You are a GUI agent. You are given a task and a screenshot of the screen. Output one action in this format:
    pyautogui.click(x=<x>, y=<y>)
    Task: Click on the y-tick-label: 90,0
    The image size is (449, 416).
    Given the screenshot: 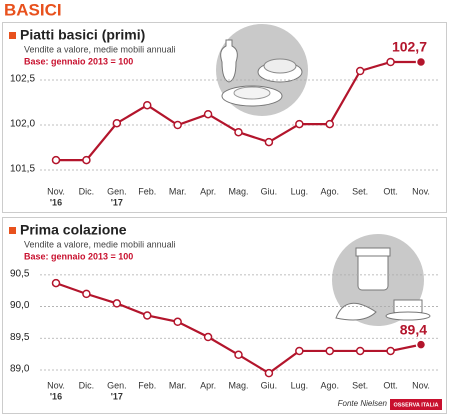 What is the action you would take?
    pyautogui.click(x=20, y=305)
    